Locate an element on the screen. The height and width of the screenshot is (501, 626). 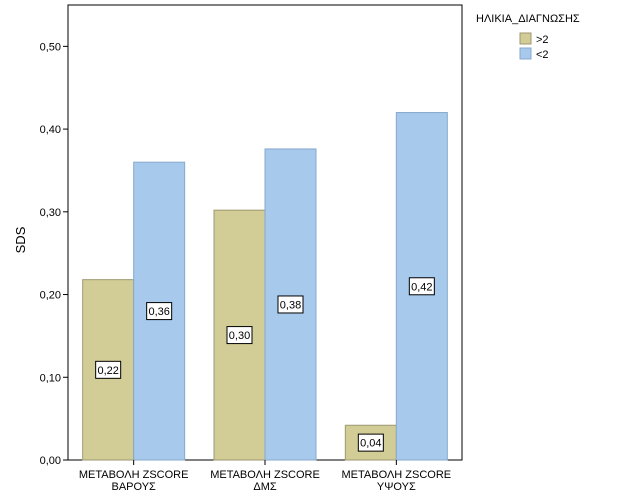
data-label: 0,04 is located at coordinates (370, 442).